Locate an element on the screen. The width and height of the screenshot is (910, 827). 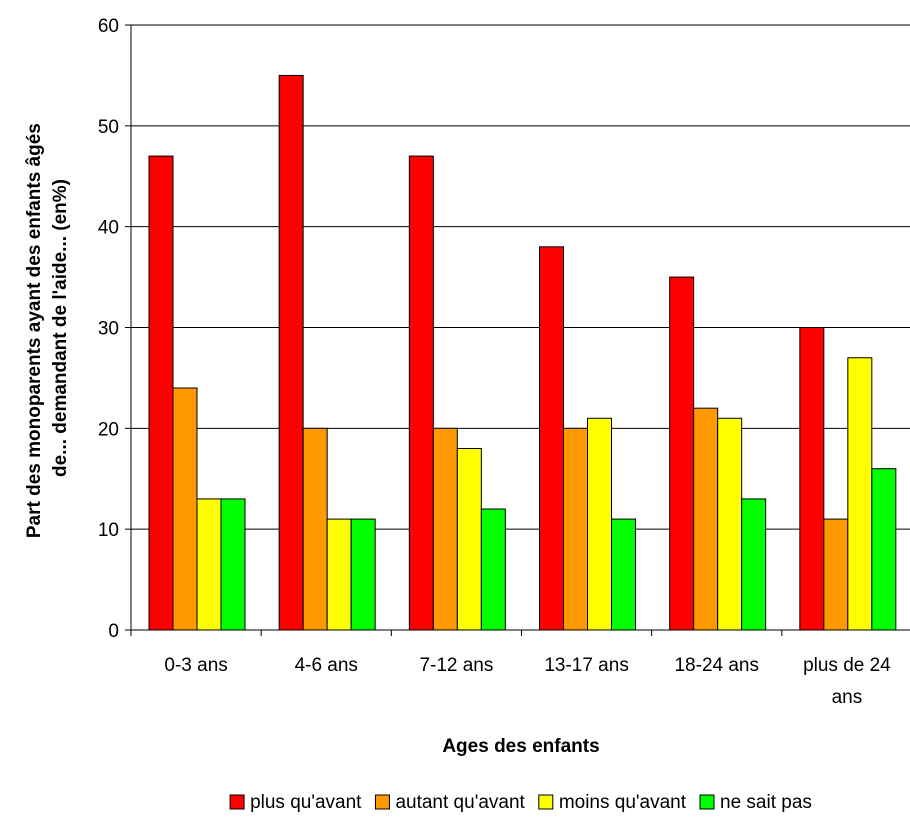
legend-label: autant qu'avant is located at coordinates (460, 802).